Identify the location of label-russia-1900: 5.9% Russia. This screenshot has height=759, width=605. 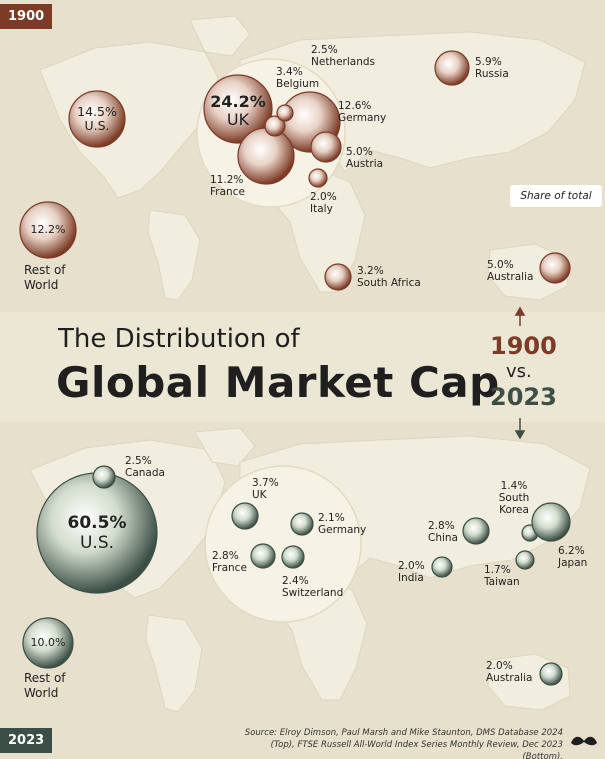
(492, 68).